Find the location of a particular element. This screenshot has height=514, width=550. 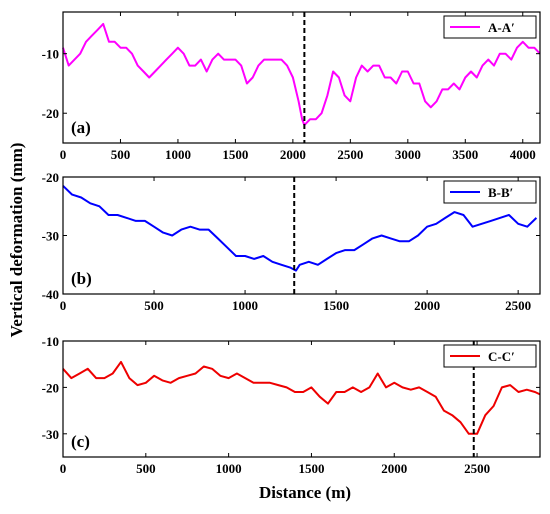

legend-2: B-B′ is located at coordinates (490, 192).